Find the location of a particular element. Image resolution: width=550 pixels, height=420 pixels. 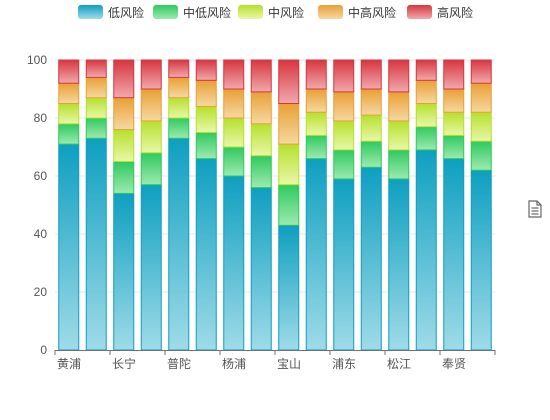

x-tick-label: 宝山 is located at coordinates (289, 364).